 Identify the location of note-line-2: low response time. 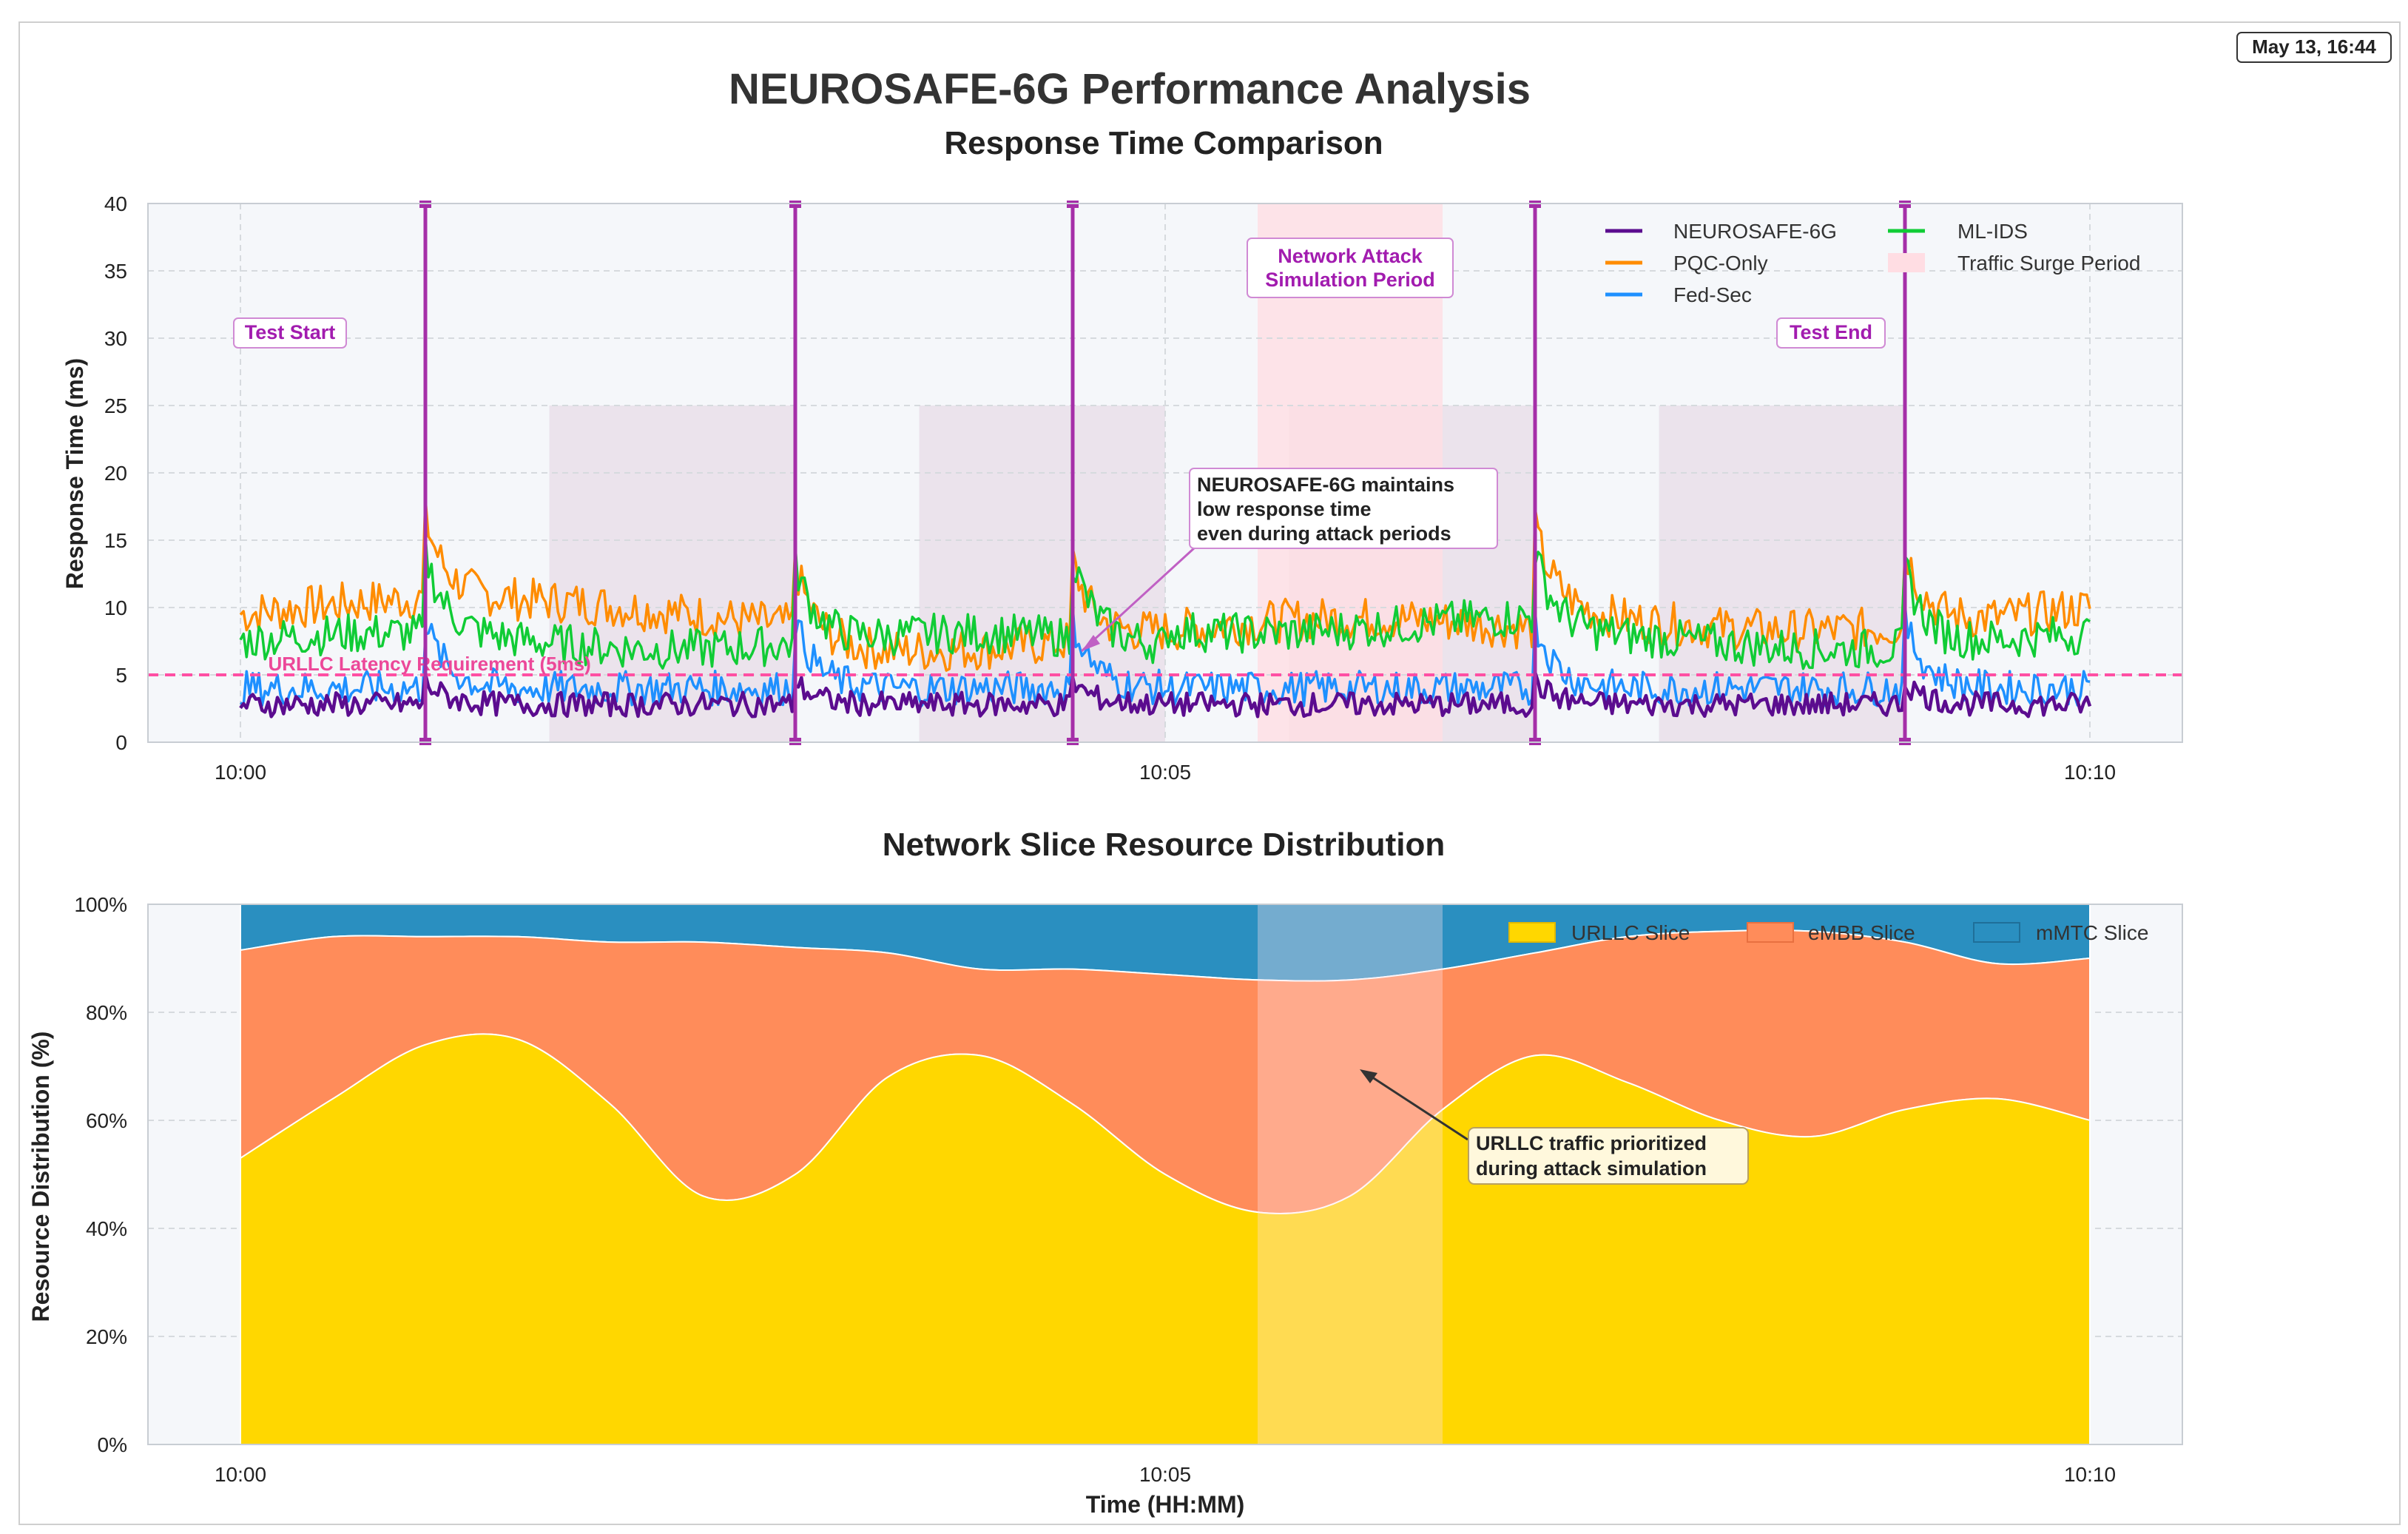
(1284, 509).